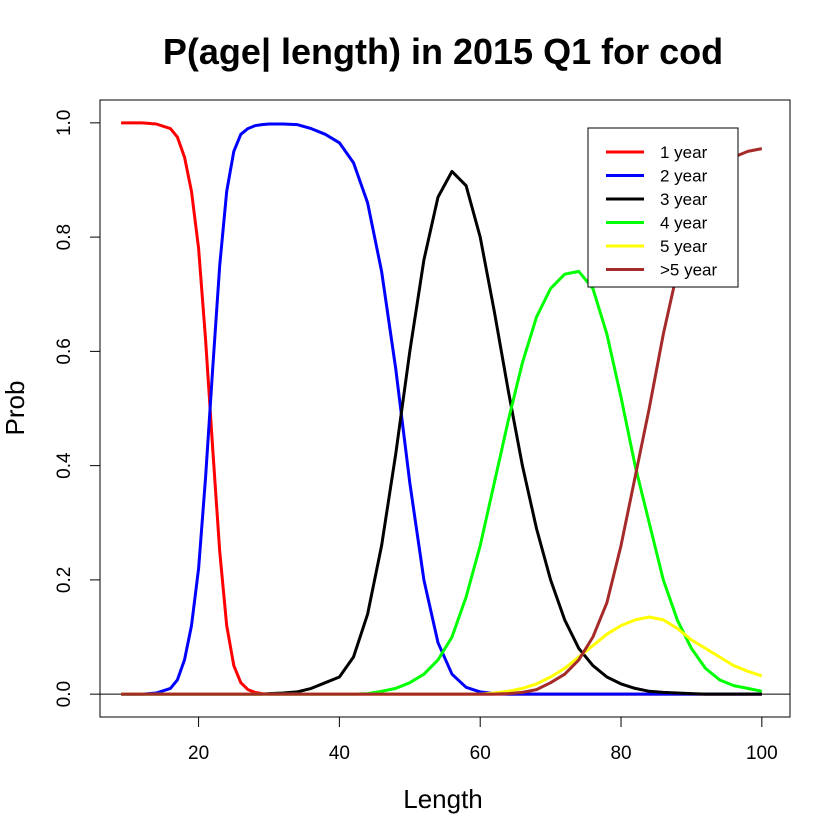 This screenshot has height=840, width=840. Describe the element at coordinates (64, 694) in the screenshot. I see `y-tick-label: 0.0` at that location.